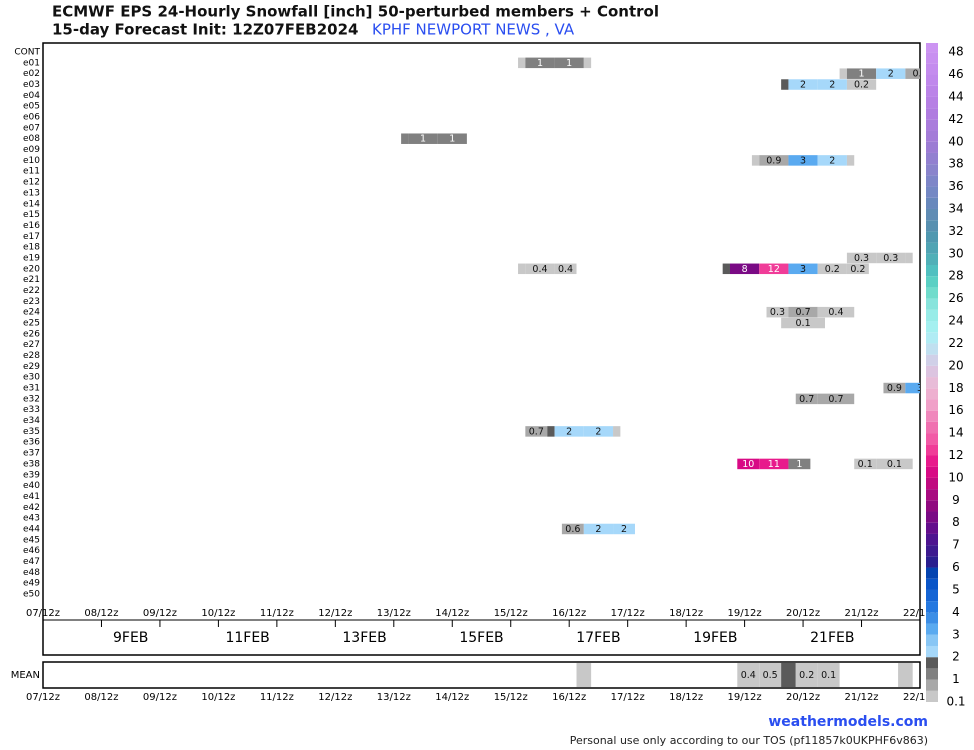  What do you see at coordinates (956, 589) in the screenshot?
I see `colorbar-label: 5` at bounding box center [956, 589].